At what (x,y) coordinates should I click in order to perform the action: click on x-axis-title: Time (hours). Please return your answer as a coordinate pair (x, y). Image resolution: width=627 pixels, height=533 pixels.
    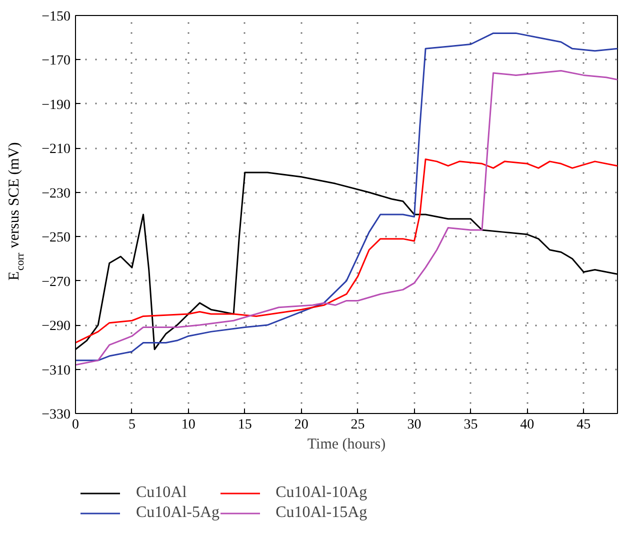
    Looking at the image, I should click on (346, 444).